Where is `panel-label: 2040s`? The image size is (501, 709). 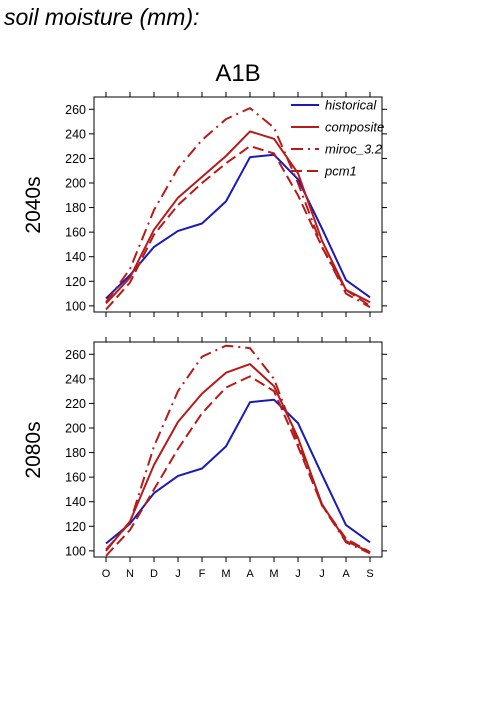 panel-label: 2040s is located at coordinates (33, 204).